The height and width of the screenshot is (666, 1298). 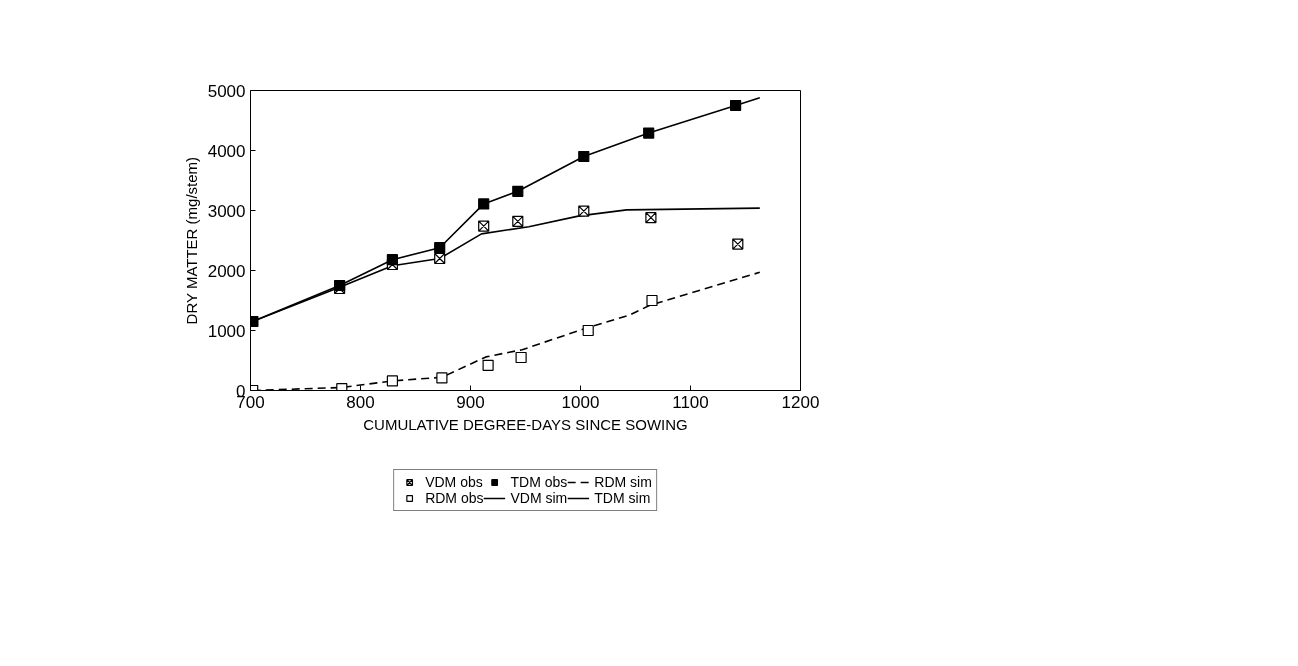 What do you see at coordinates (360, 402) in the screenshot?
I see `x-tick-label: 800` at bounding box center [360, 402].